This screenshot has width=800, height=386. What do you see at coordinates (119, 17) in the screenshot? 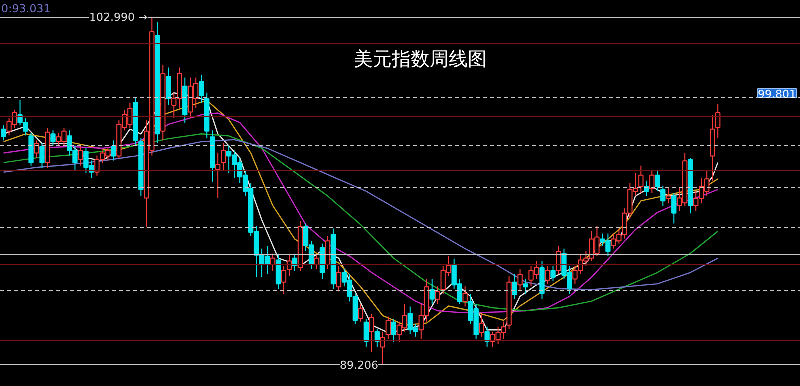
I see `annotation: 102.990 →` at bounding box center [119, 17].